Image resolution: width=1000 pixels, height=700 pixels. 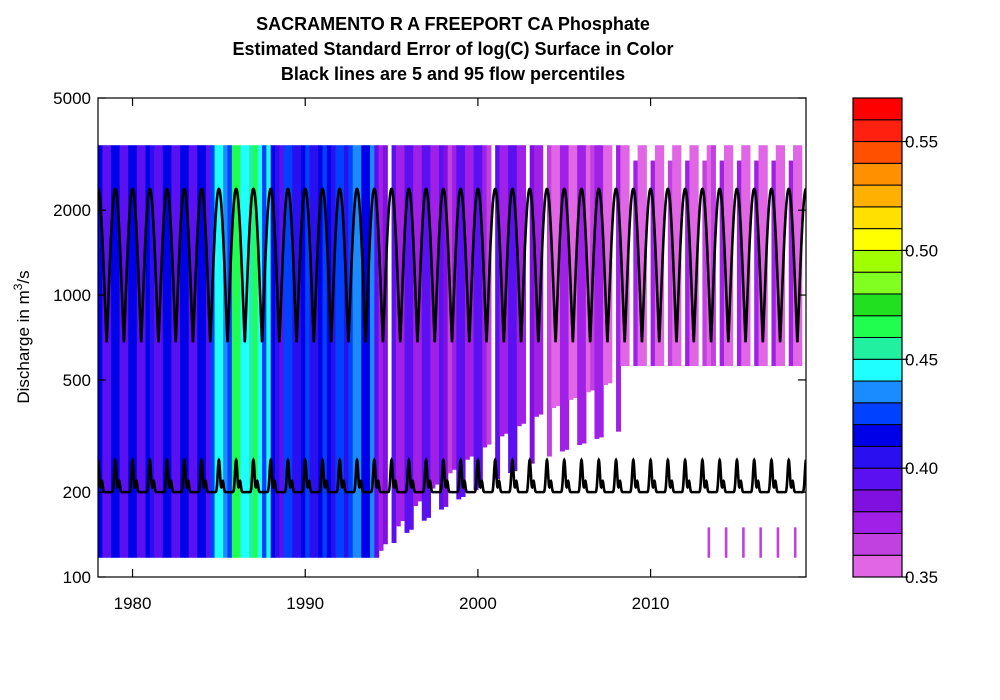 I want to click on colorbar-tick-label: 0.40, so click(x=921, y=468).